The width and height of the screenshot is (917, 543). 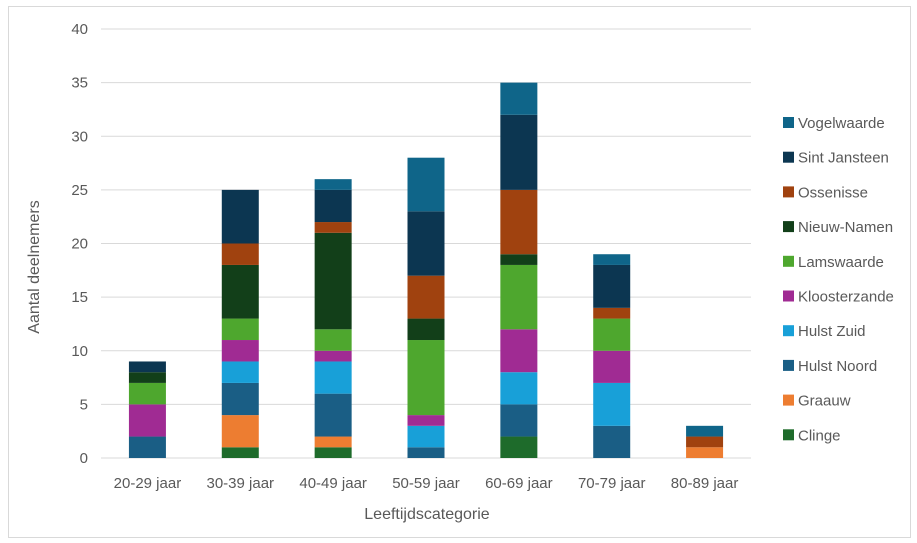 What do you see at coordinates (837, 366) in the screenshot?
I see `legend-label: Hulst Noord` at bounding box center [837, 366].